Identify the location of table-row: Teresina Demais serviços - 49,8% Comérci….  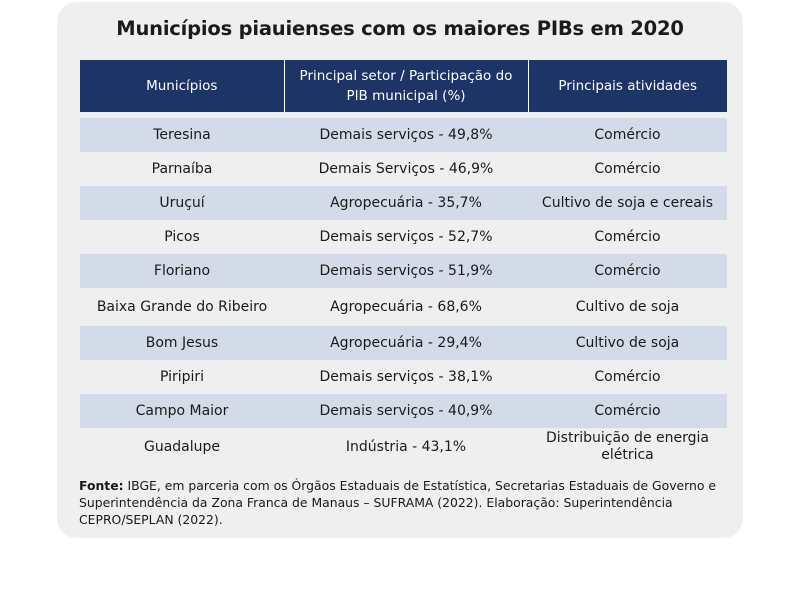
(403, 135).